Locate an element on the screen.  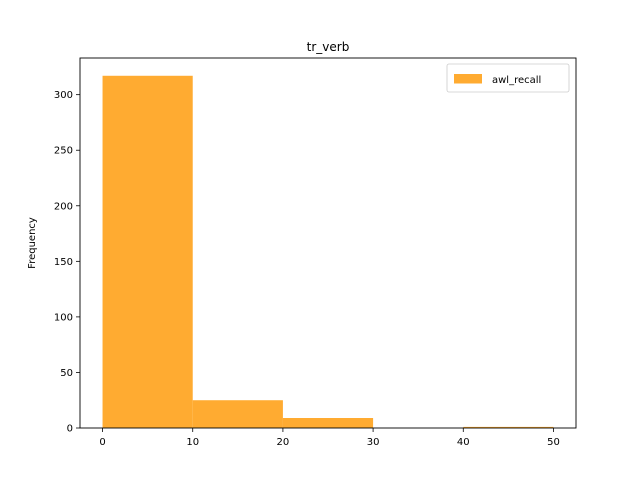
legend-box is located at coordinates (508, 78).